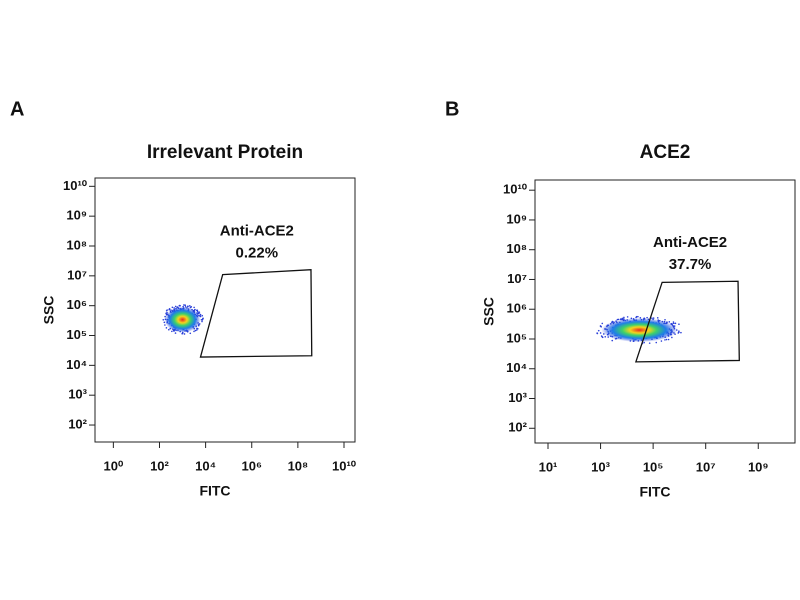  What do you see at coordinates (205, 465) in the screenshot?
I see `x-tick-label: 10⁴` at bounding box center [205, 465].